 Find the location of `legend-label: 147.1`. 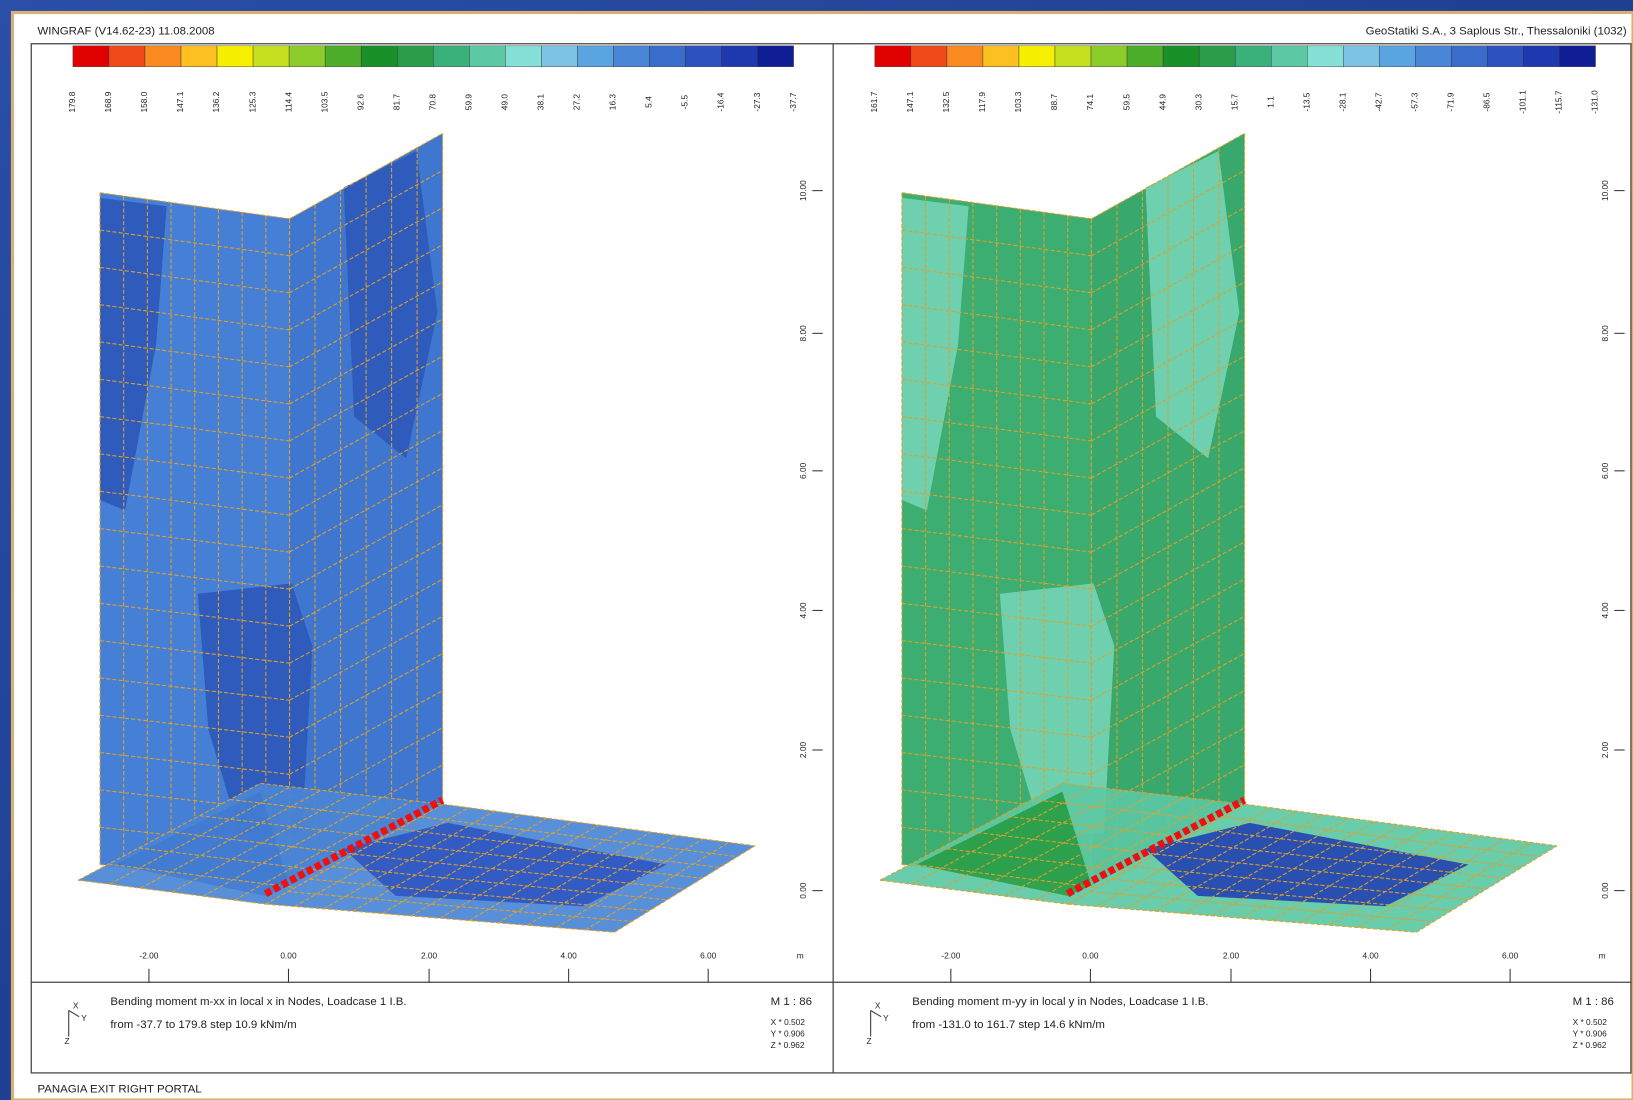

legend-label: 147.1 is located at coordinates (910, 101).